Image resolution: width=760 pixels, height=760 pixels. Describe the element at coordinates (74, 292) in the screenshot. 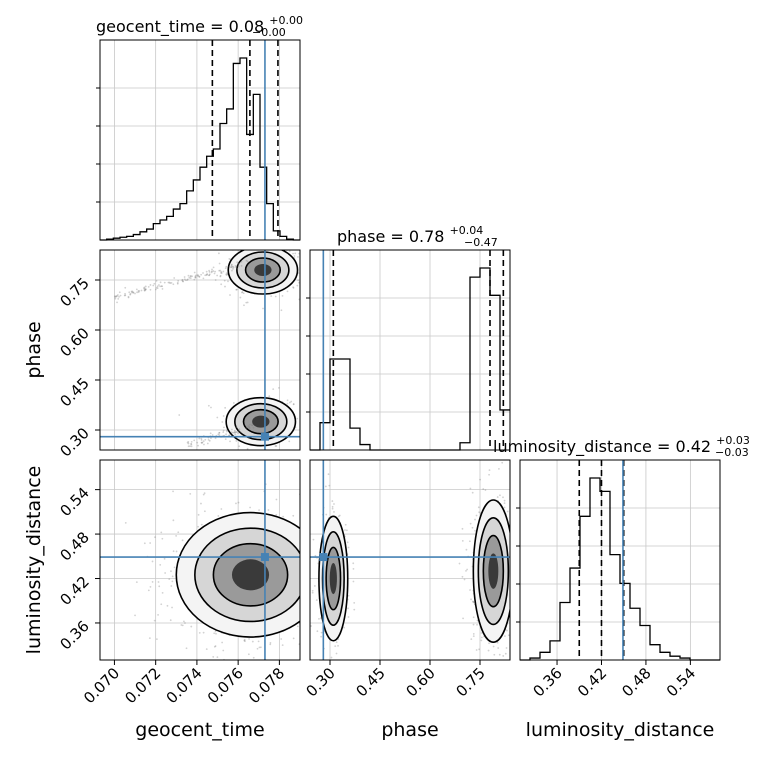

I see `y-tick-label: 0.75` at that location.